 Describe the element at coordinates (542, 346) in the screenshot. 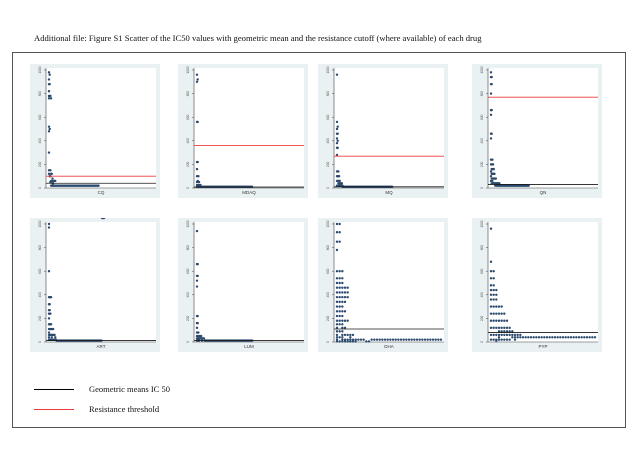

I see `x-axis-label: PYP` at that location.